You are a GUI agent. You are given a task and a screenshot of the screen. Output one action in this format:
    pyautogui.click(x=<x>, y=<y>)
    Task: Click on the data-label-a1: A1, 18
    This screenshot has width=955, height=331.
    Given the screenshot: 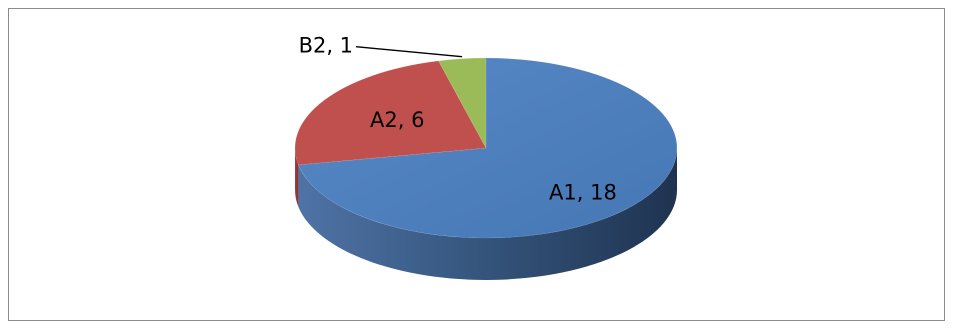 What is the action you would take?
    pyautogui.click(x=583, y=193)
    